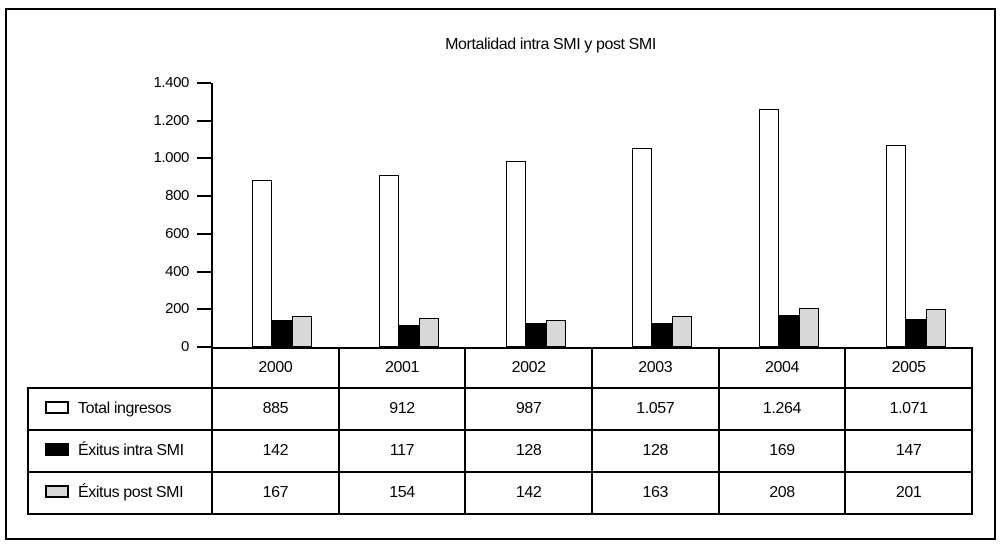 Image resolution: width=1002 pixels, height=544 pixels. I want to click on year-header-2004: 2004, so click(782, 368).